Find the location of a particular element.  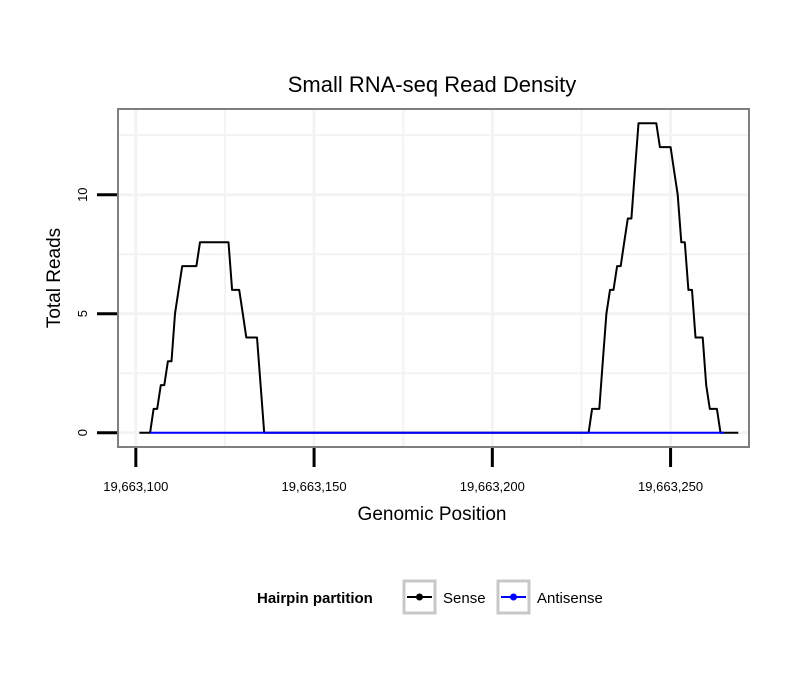

legend-item-antisense: Antisense is located at coordinates (549, 597).